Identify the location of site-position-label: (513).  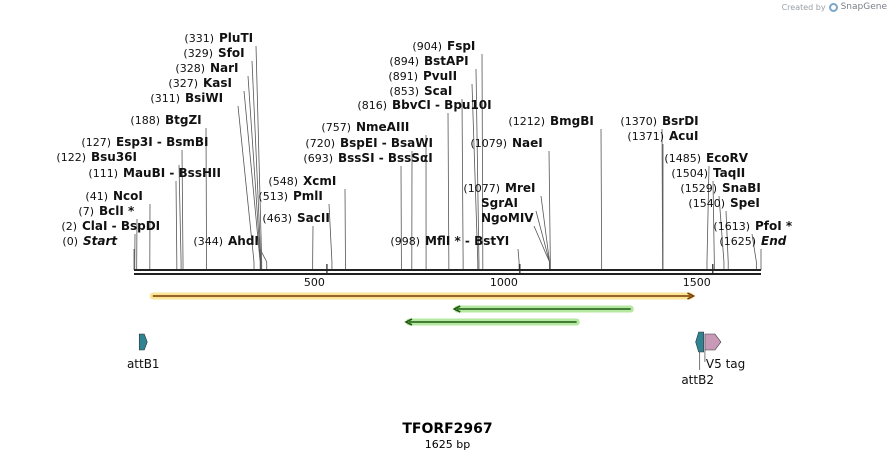
(273, 196).